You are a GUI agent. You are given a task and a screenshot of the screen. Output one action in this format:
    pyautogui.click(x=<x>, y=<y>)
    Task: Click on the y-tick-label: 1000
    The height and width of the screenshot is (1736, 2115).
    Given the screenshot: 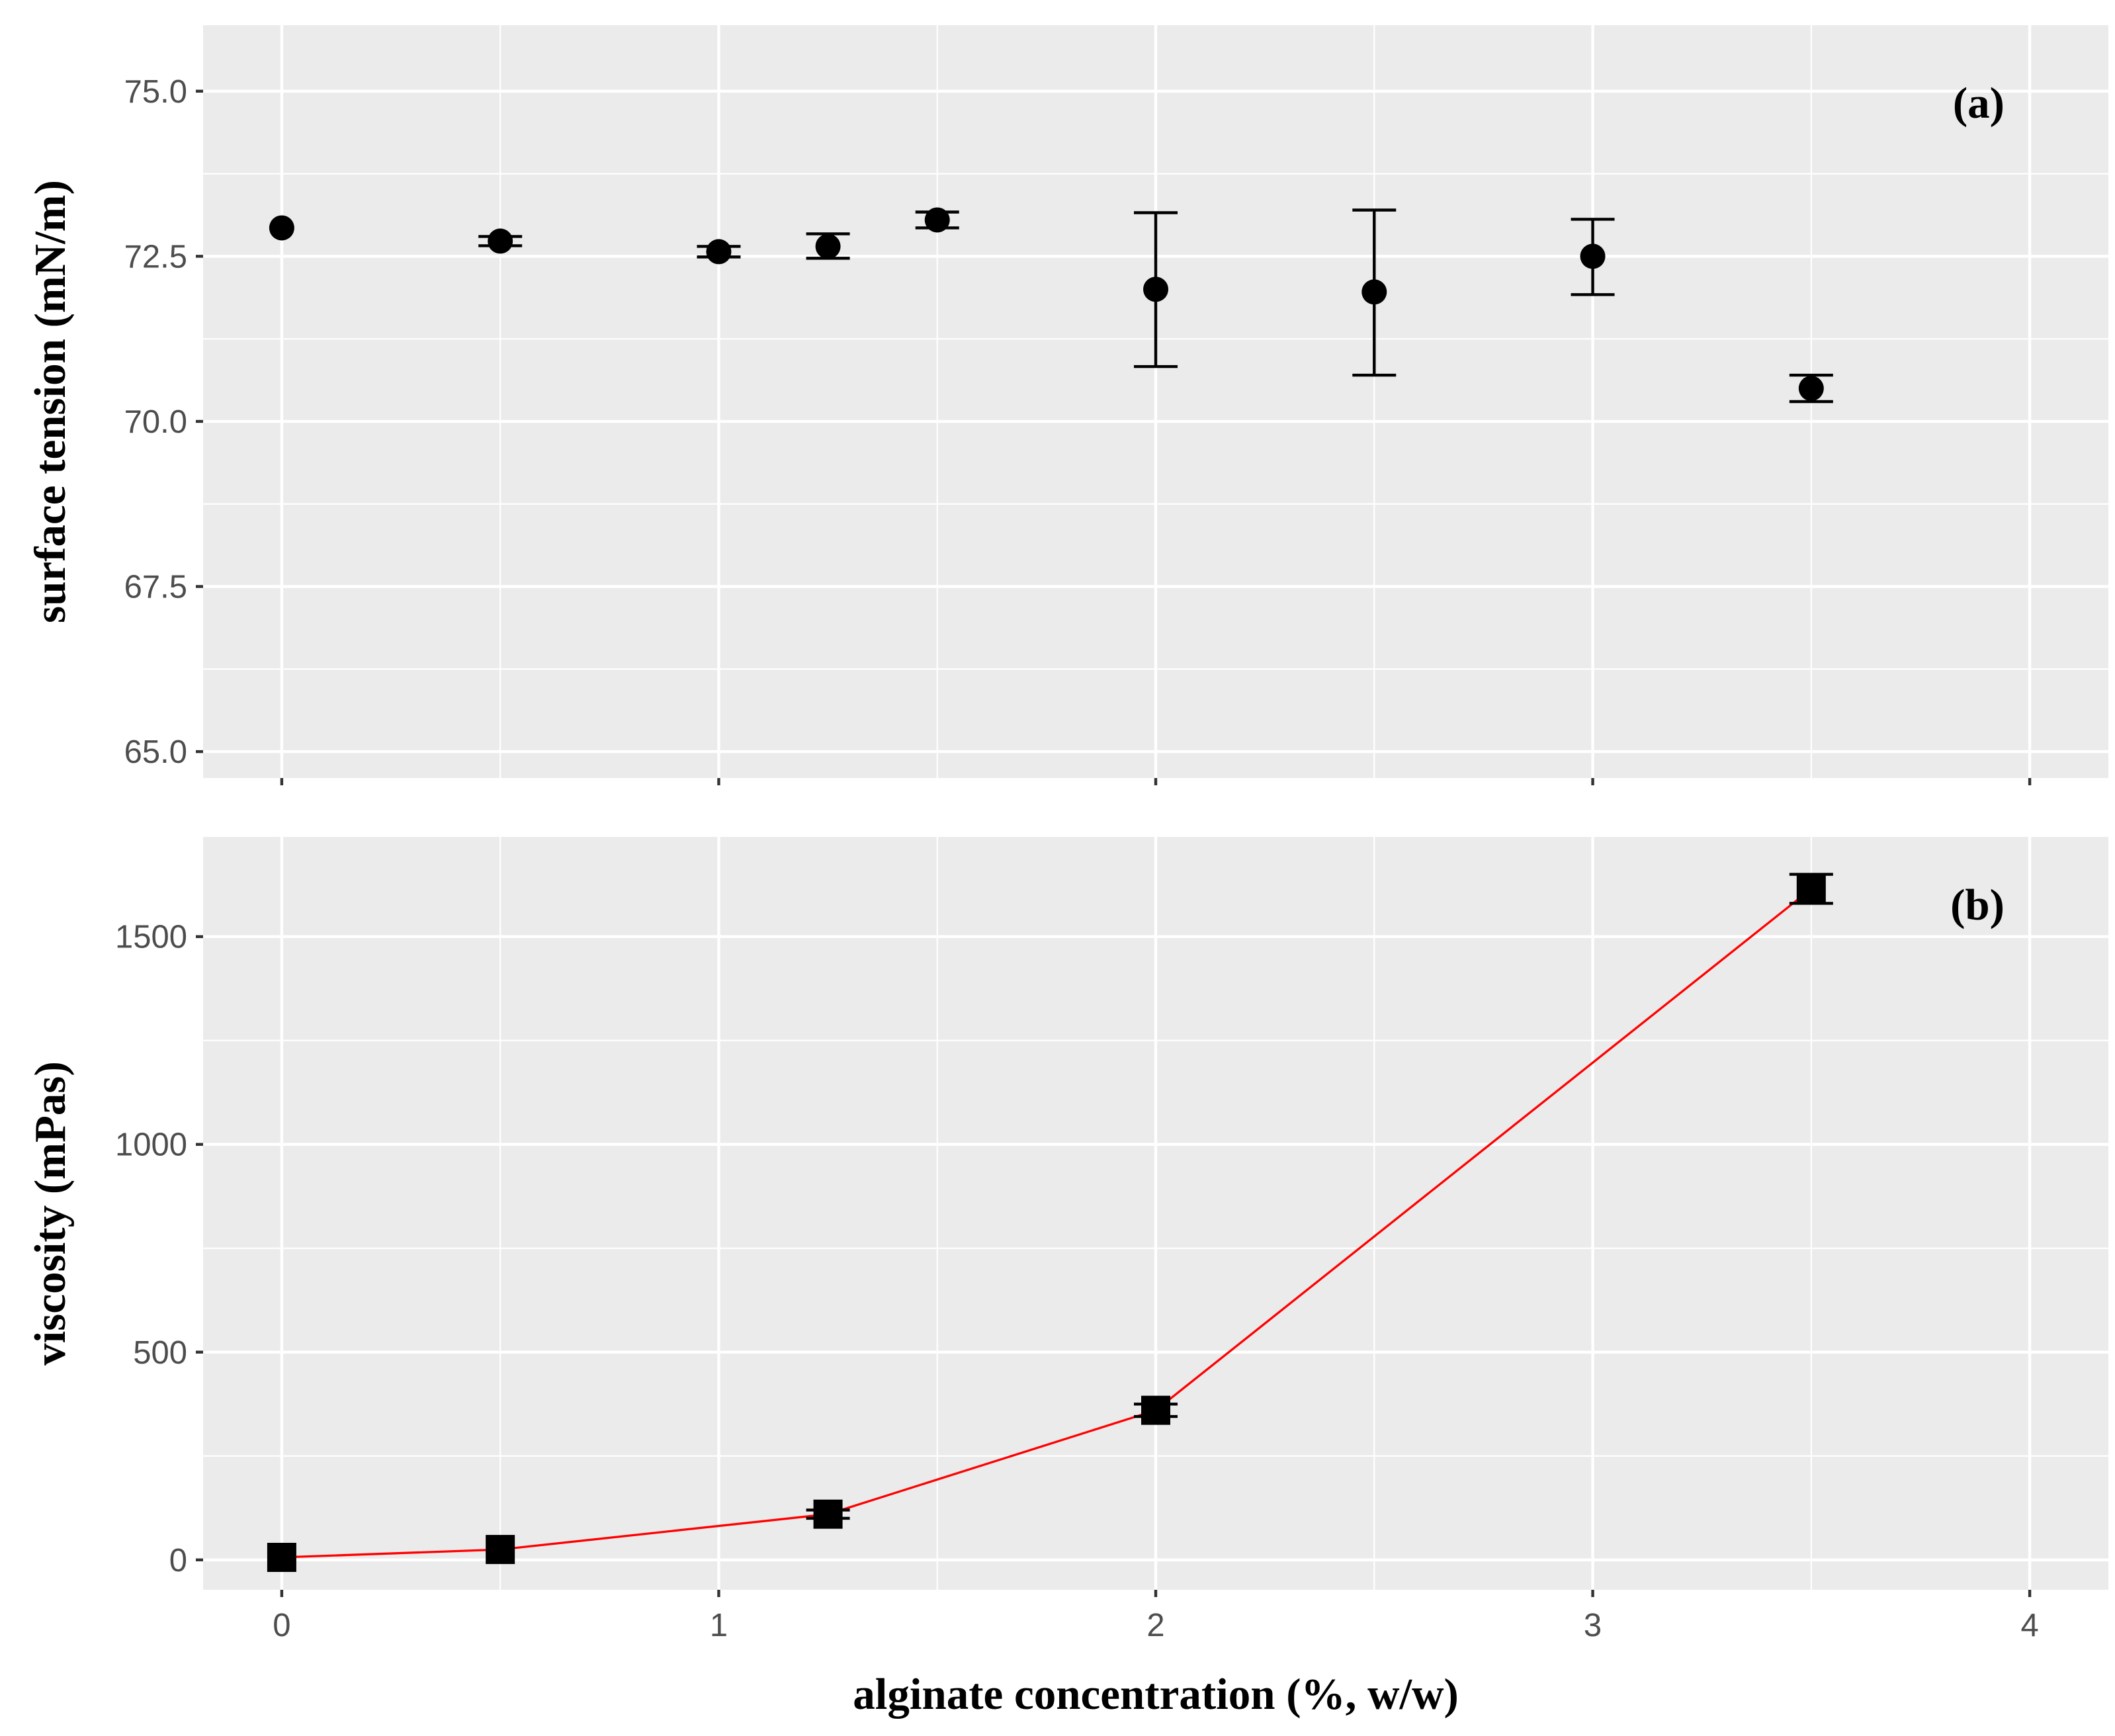 What is the action you would take?
    pyautogui.click(x=151, y=1145)
    